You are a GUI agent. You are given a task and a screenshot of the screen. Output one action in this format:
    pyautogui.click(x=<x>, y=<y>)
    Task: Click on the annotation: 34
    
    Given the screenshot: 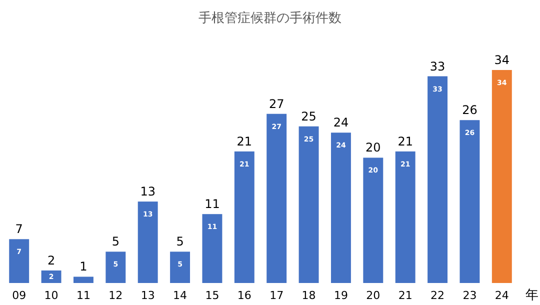 What is the action you would take?
    pyautogui.click(x=502, y=60)
    